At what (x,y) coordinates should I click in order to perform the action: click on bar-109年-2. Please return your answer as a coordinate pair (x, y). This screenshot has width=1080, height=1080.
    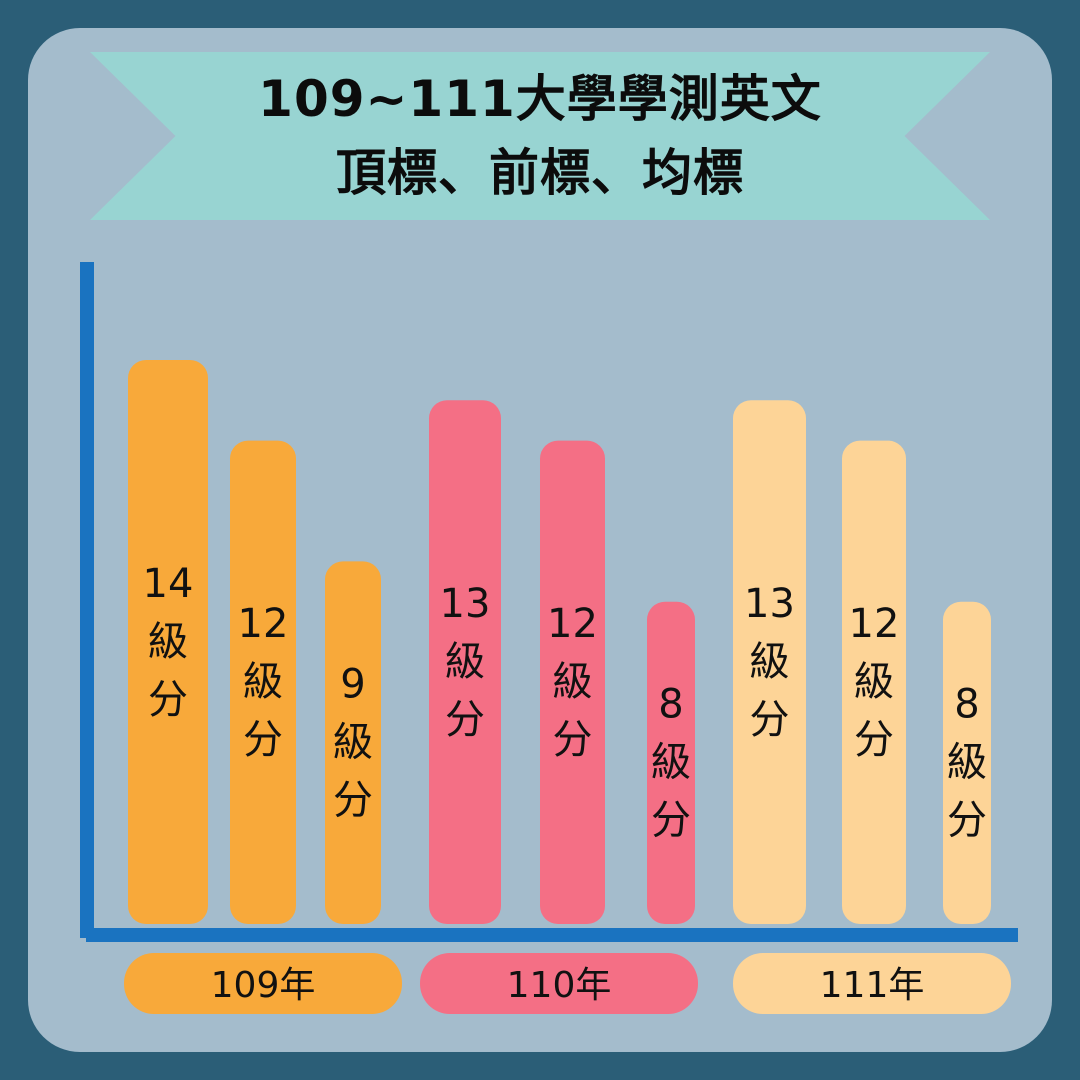
    Looking at the image, I should click on (353, 742).